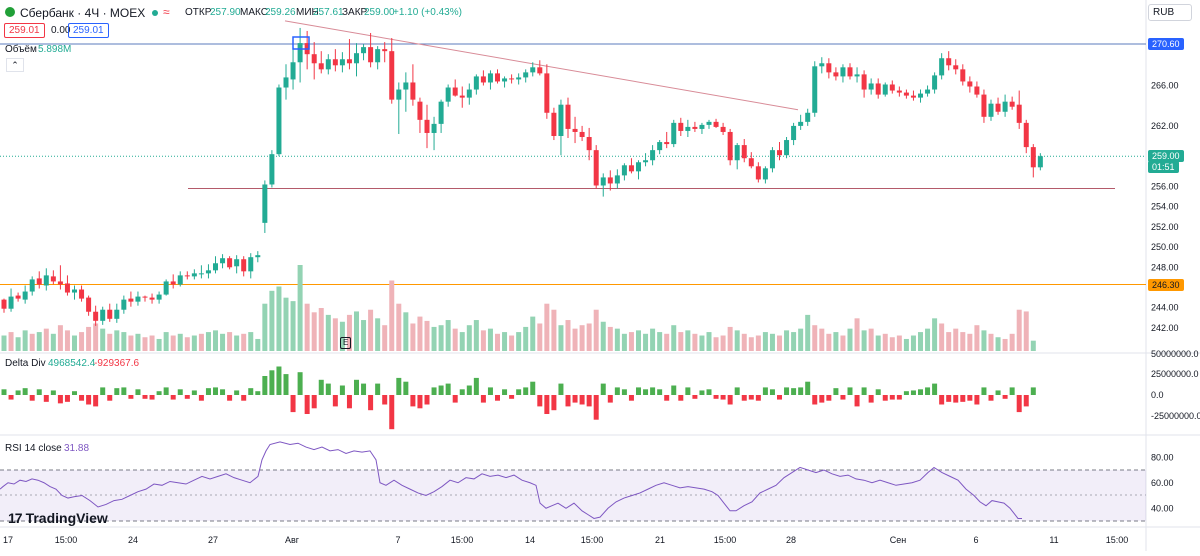 The width and height of the screenshot is (1200, 556). What do you see at coordinates (24, 30) in the screenshot?
I see `bid-price: 259.01` at bounding box center [24, 30].